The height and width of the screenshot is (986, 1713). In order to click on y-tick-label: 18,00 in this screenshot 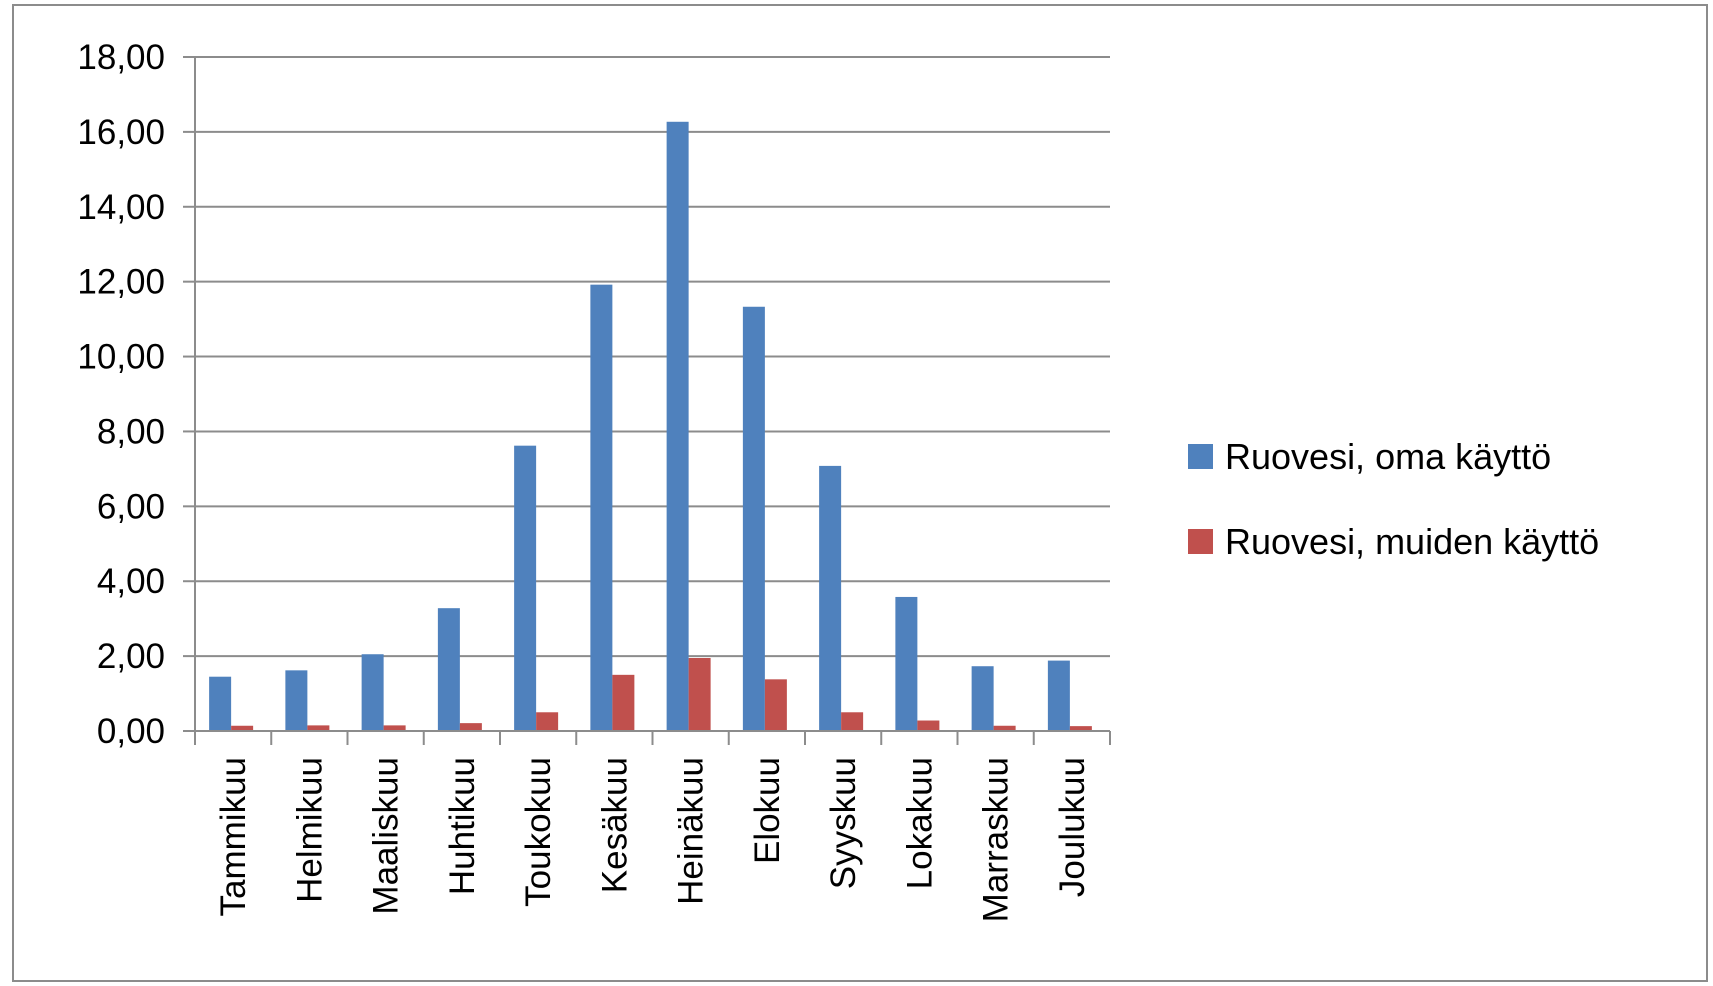, I will do `click(121, 57)`.